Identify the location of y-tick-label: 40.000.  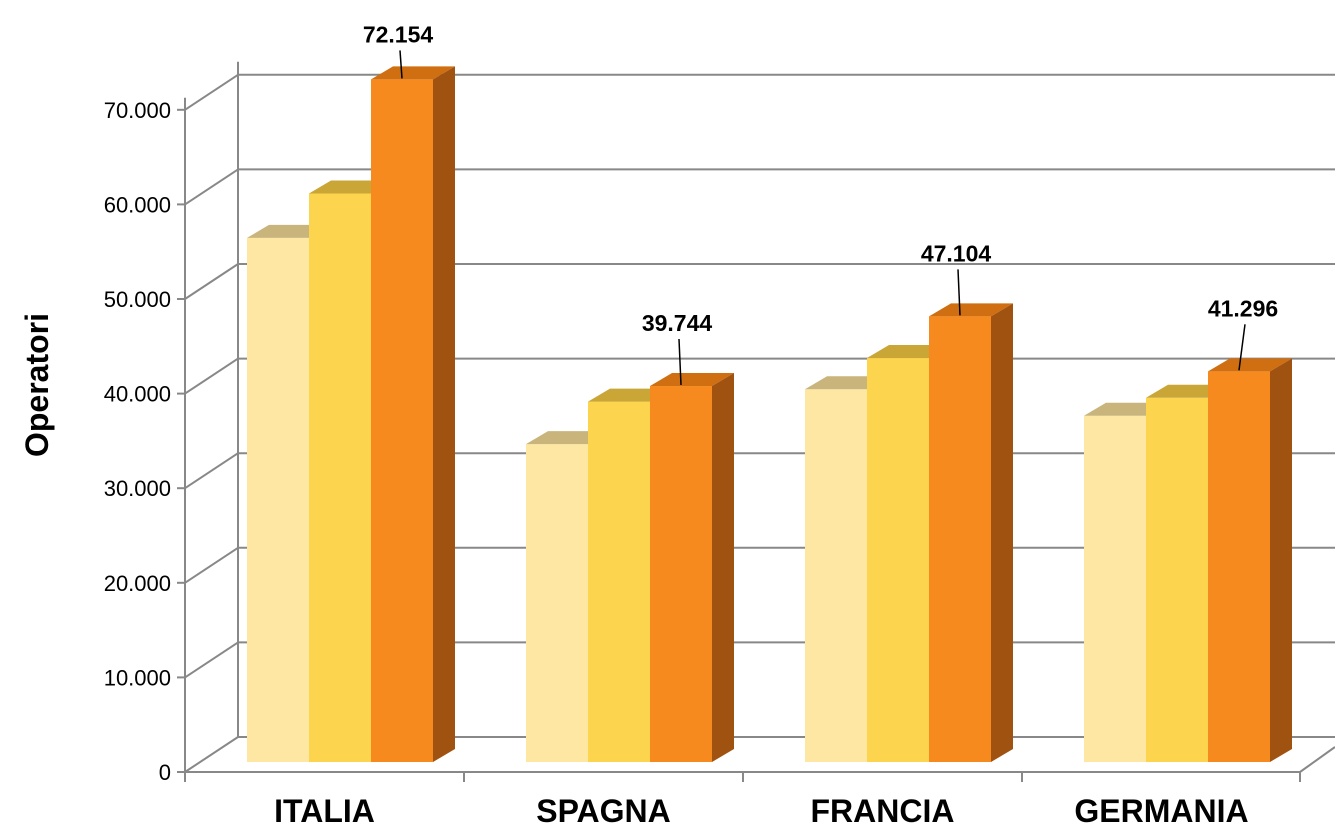
(137, 394).